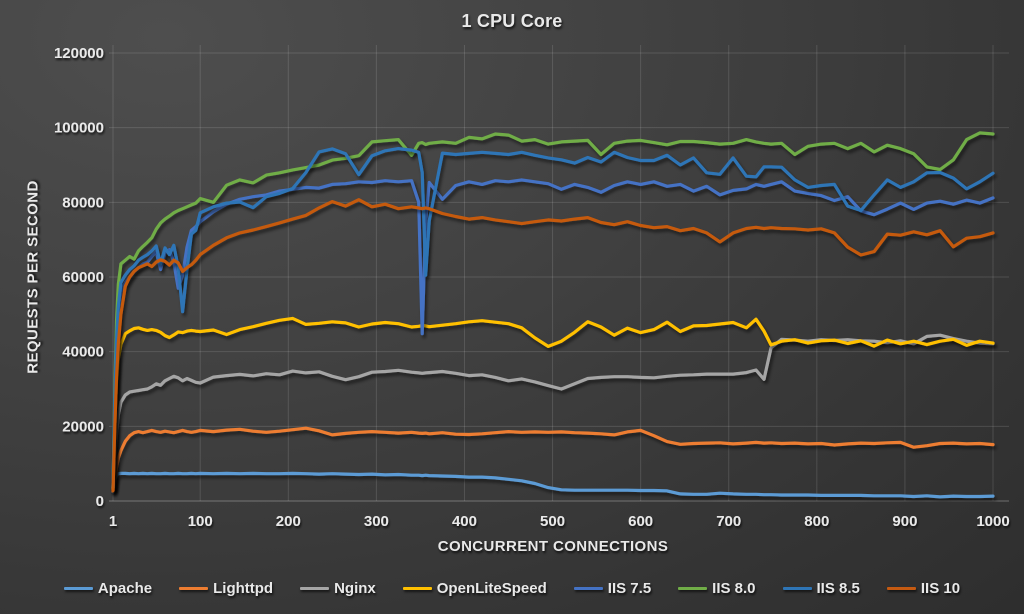  I want to click on chart-title: 1 CPU Core, so click(512, 21).